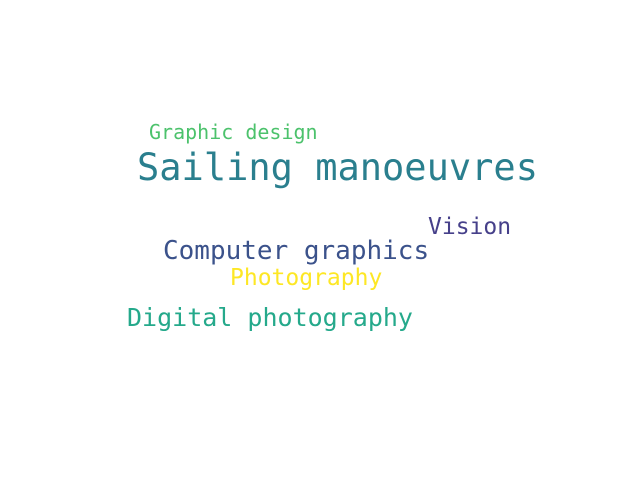 The image size is (640, 480). What do you see at coordinates (270, 317) in the screenshot?
I see `word-digital-photography: Digital photography` at bounding box center [270, 317].